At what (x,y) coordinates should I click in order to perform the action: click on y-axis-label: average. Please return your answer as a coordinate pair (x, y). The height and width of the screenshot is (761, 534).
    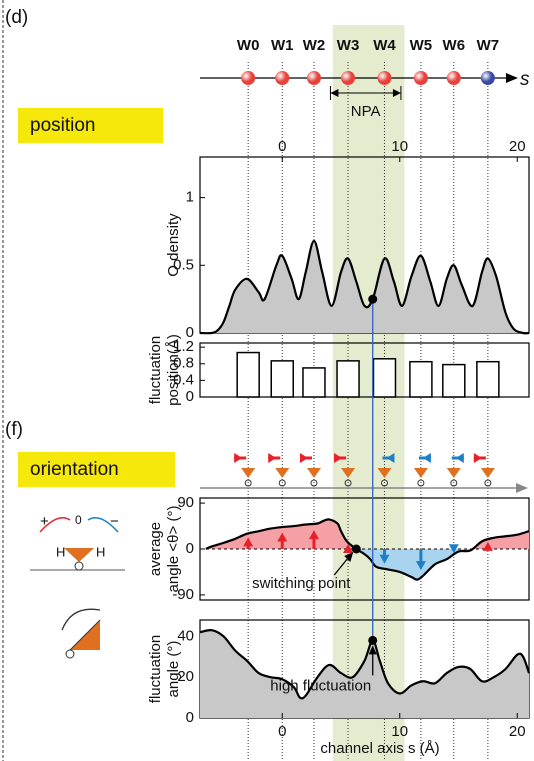
    Looking at the image, I should click on (155, 549).